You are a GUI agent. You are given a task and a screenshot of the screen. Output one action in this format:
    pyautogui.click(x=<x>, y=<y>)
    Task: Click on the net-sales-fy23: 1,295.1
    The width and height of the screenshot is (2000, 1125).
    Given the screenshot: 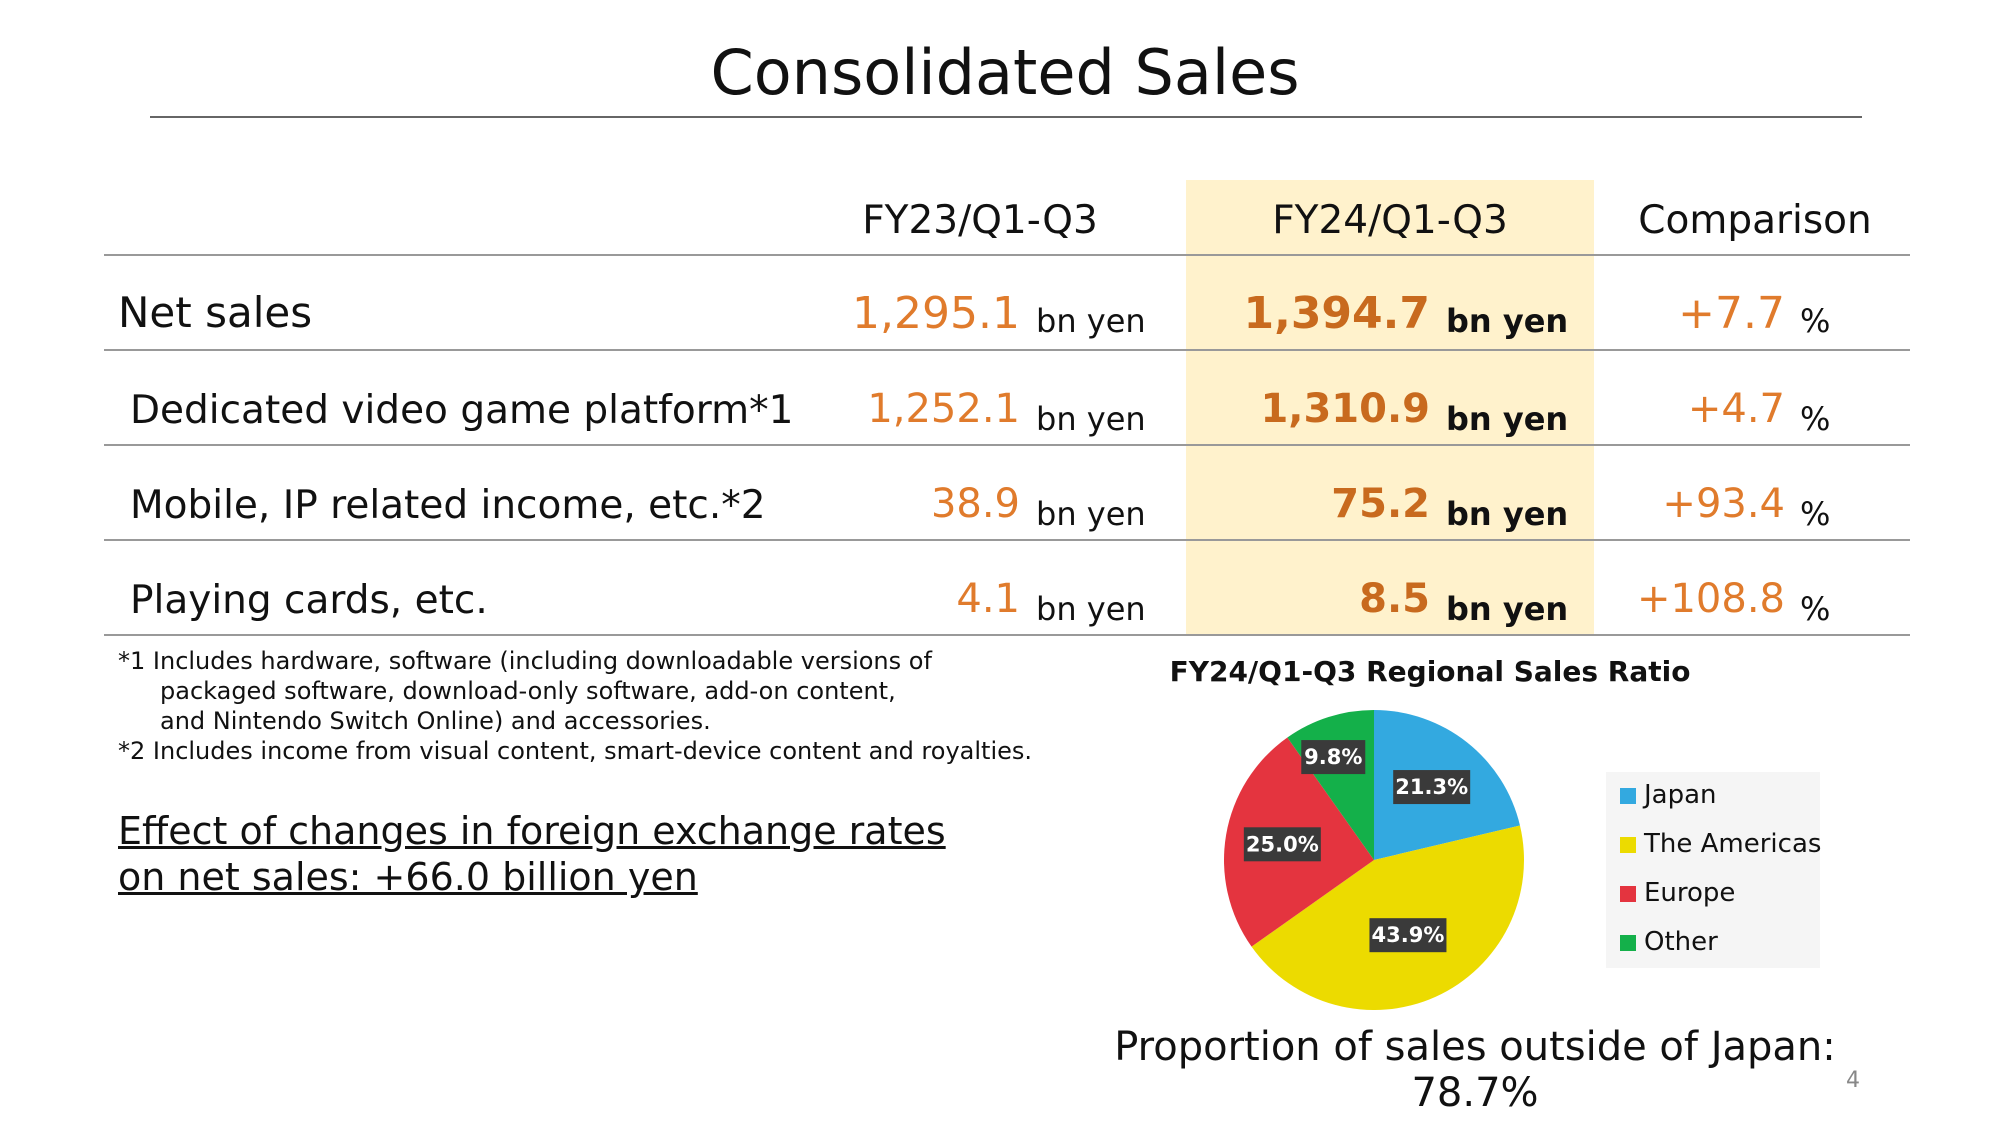 What is the action you would take?
    pyautogui.click(x=936, y=313)
    